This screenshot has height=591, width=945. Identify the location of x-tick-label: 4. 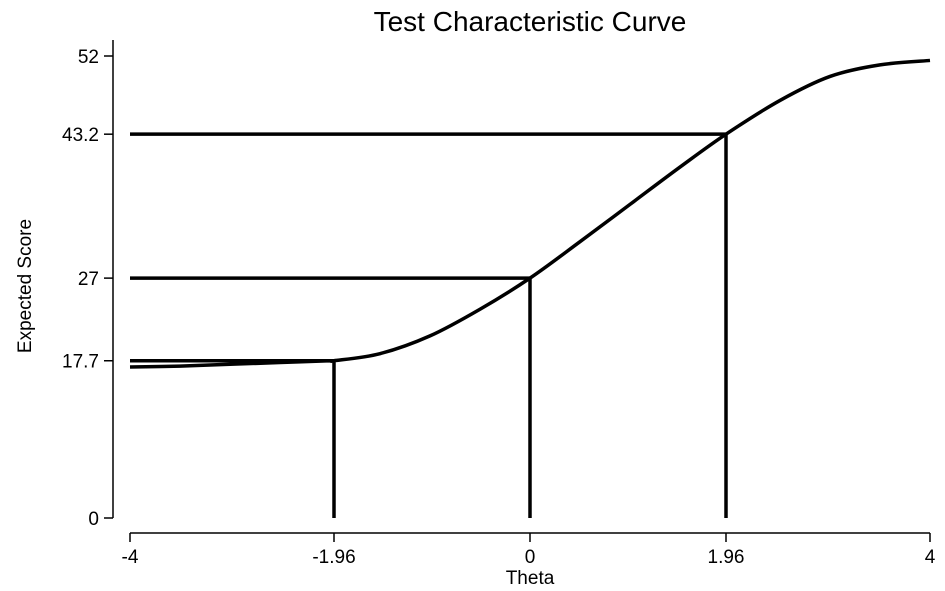
(930, 557).